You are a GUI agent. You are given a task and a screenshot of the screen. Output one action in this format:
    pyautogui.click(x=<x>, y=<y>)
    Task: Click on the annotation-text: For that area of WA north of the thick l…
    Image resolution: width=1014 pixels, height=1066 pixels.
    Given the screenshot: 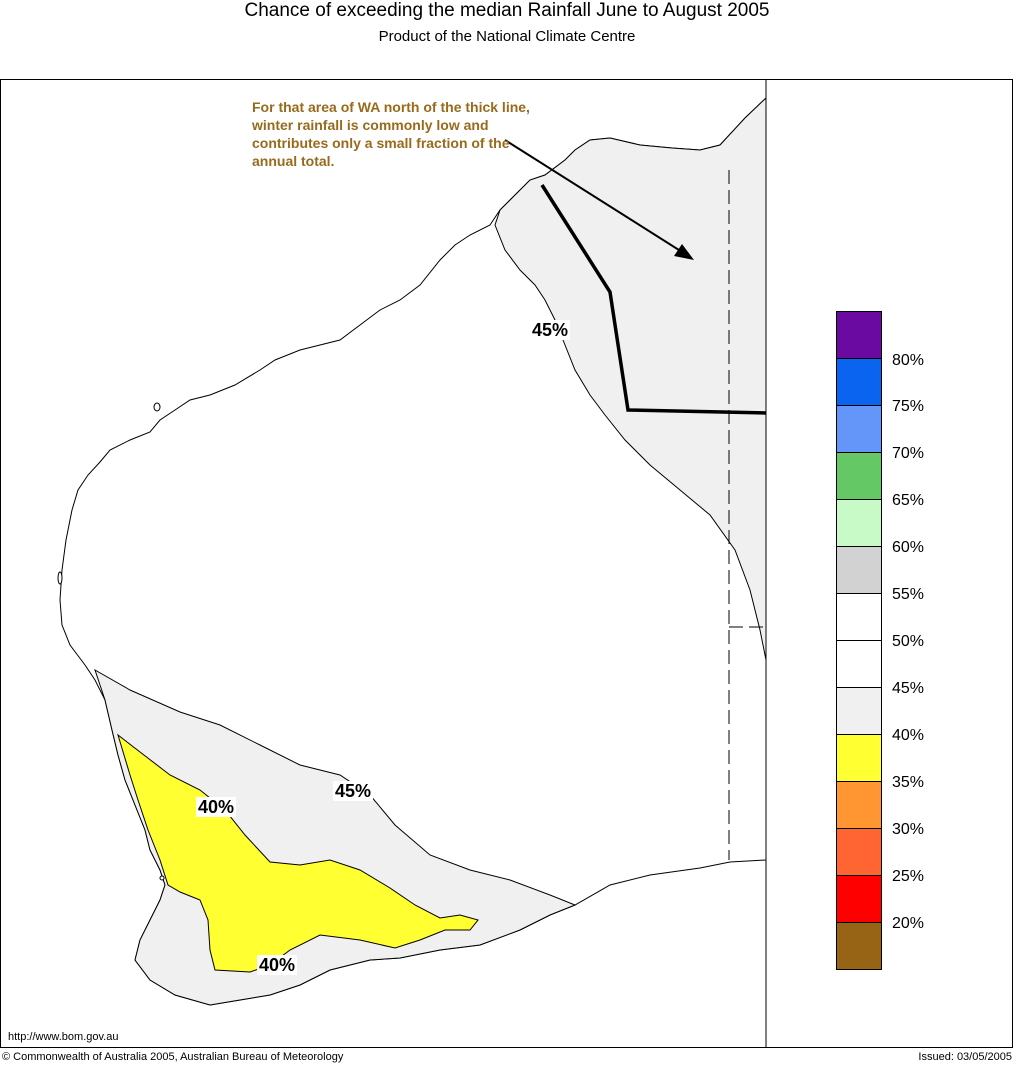 What is the action you would take?
    pyautogui.click(x=391, y=134)
    